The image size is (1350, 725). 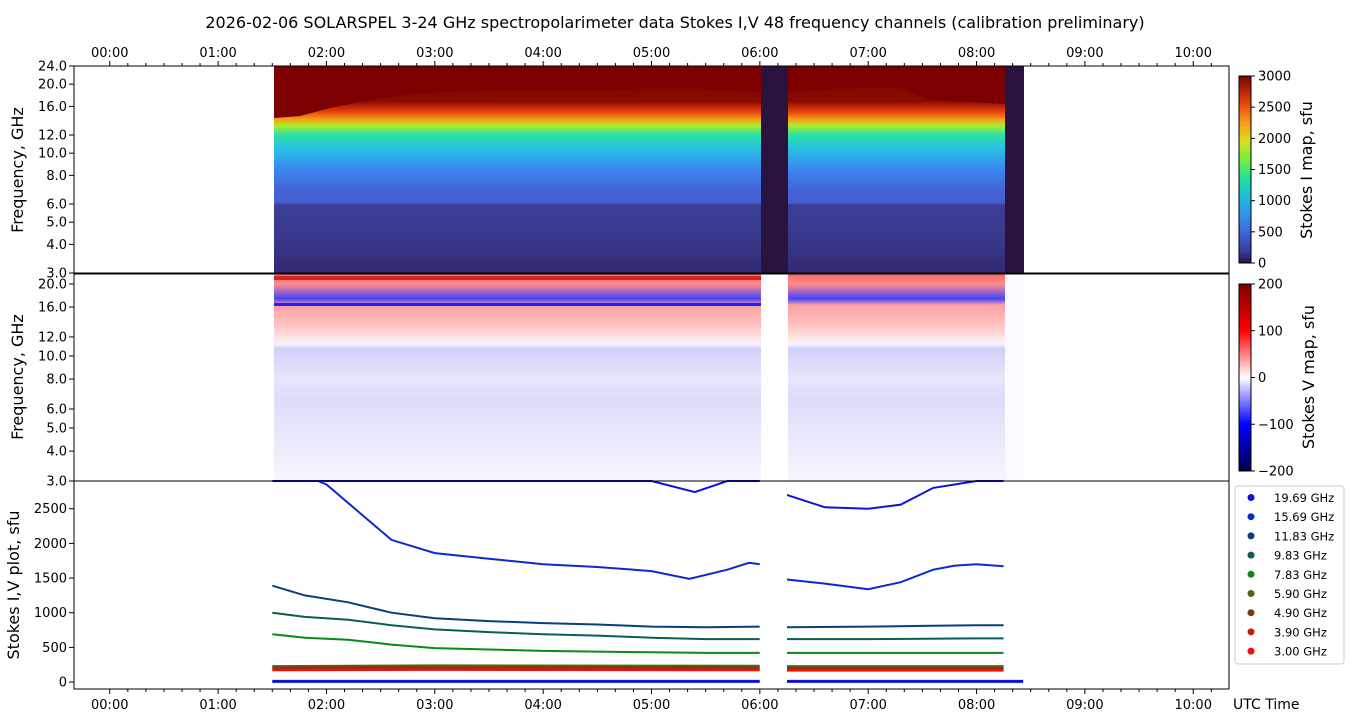 What do you see at coordinates (651, 705) in the screenshot?
I see `time-tick-label-bottom: 05:00` at bounding box center [651, 705].